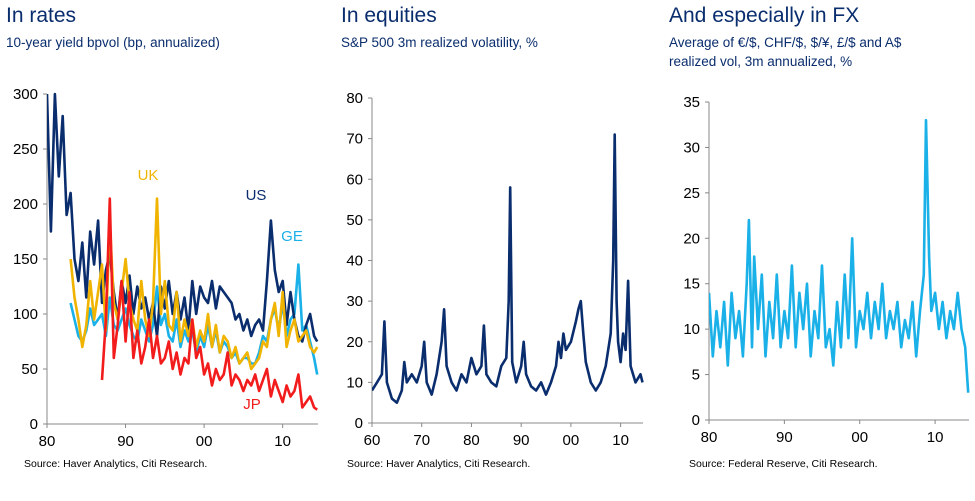  What do you see at coordinates (761, 61) in the screenshot?
I see `chart-subtitle-line-2: realized vol, 3m annualized, %` at bounding box center [761, 61].